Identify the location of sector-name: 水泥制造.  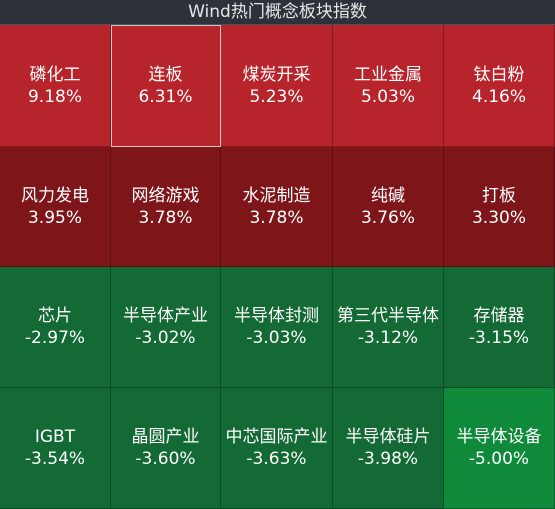
(276, 195).